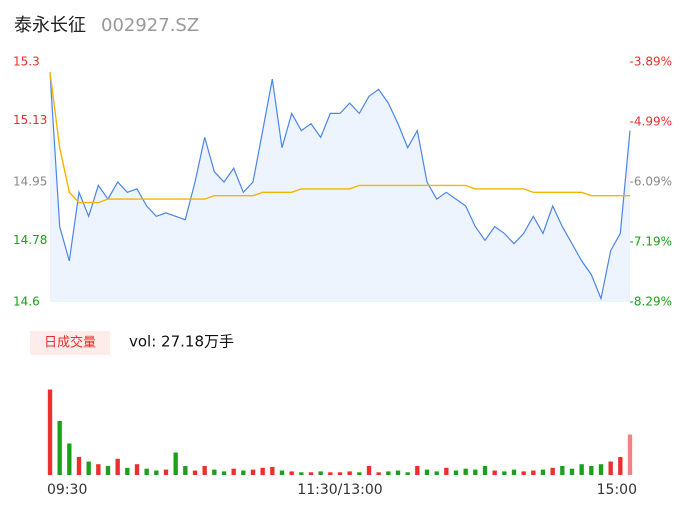  I want to click on volume-tab, so click(70, 343).